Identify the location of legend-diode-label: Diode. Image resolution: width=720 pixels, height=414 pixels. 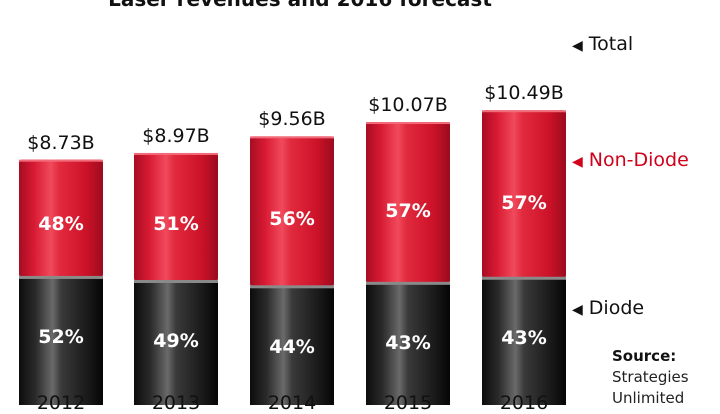
(616, 308).